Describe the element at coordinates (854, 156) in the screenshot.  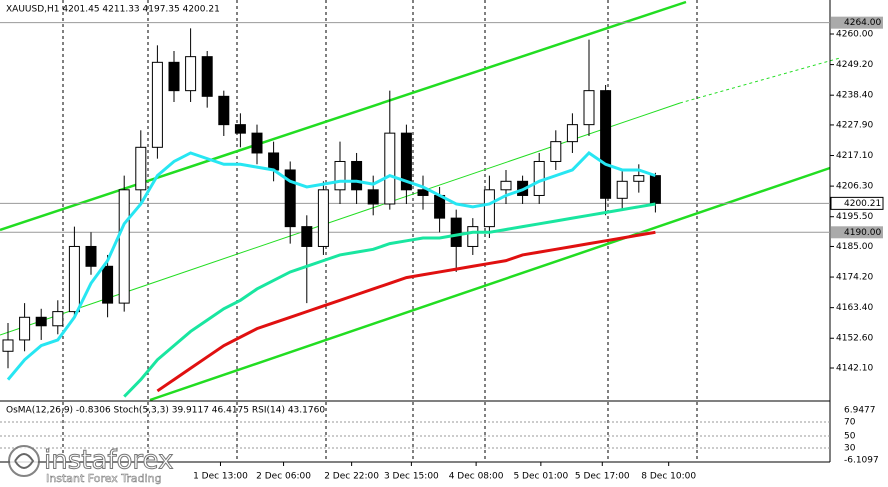
I see `y-tick-label: 4217.10` at that location.